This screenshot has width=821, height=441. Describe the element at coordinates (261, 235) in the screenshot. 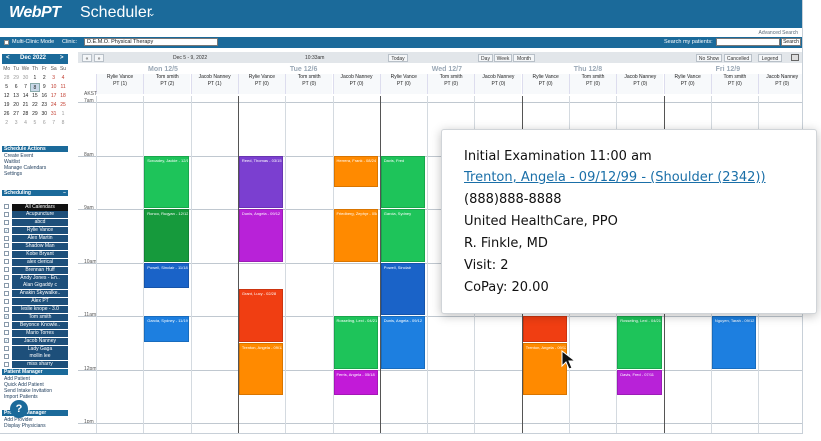

I see `appointment-block: Dunis, Angela - 09/12` at that location.